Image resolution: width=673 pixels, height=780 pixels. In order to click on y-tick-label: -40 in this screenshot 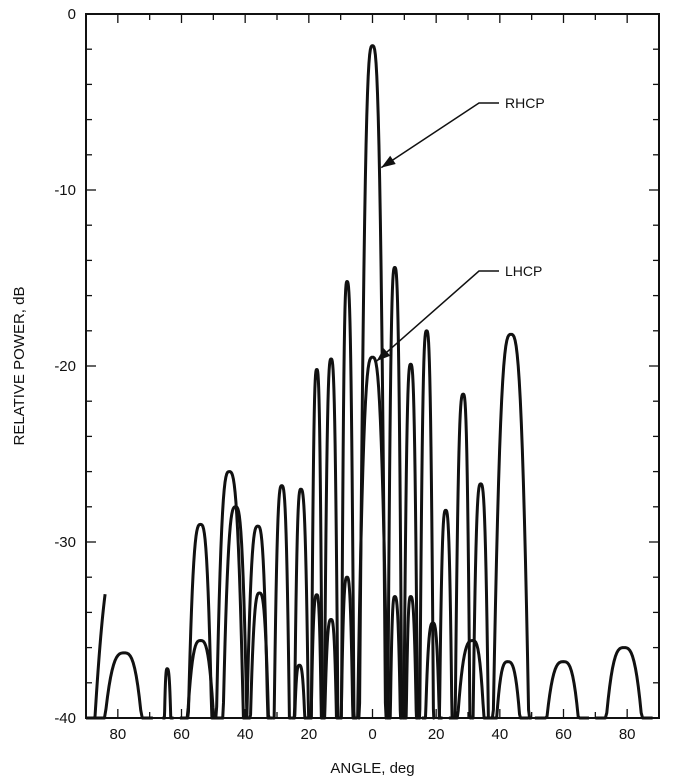, I will do `click(65, 718)`.